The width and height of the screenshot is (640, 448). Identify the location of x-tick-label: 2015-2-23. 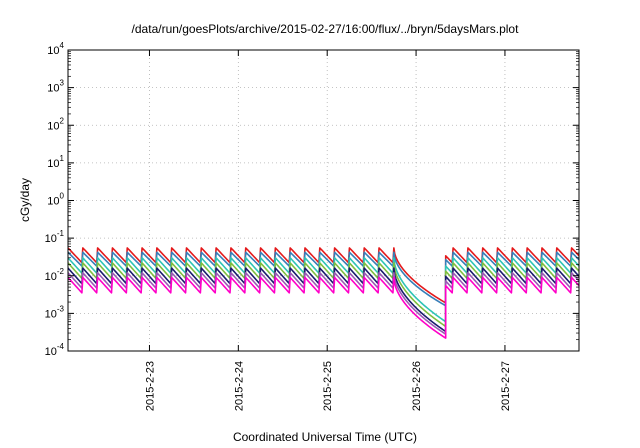
(150, 386).